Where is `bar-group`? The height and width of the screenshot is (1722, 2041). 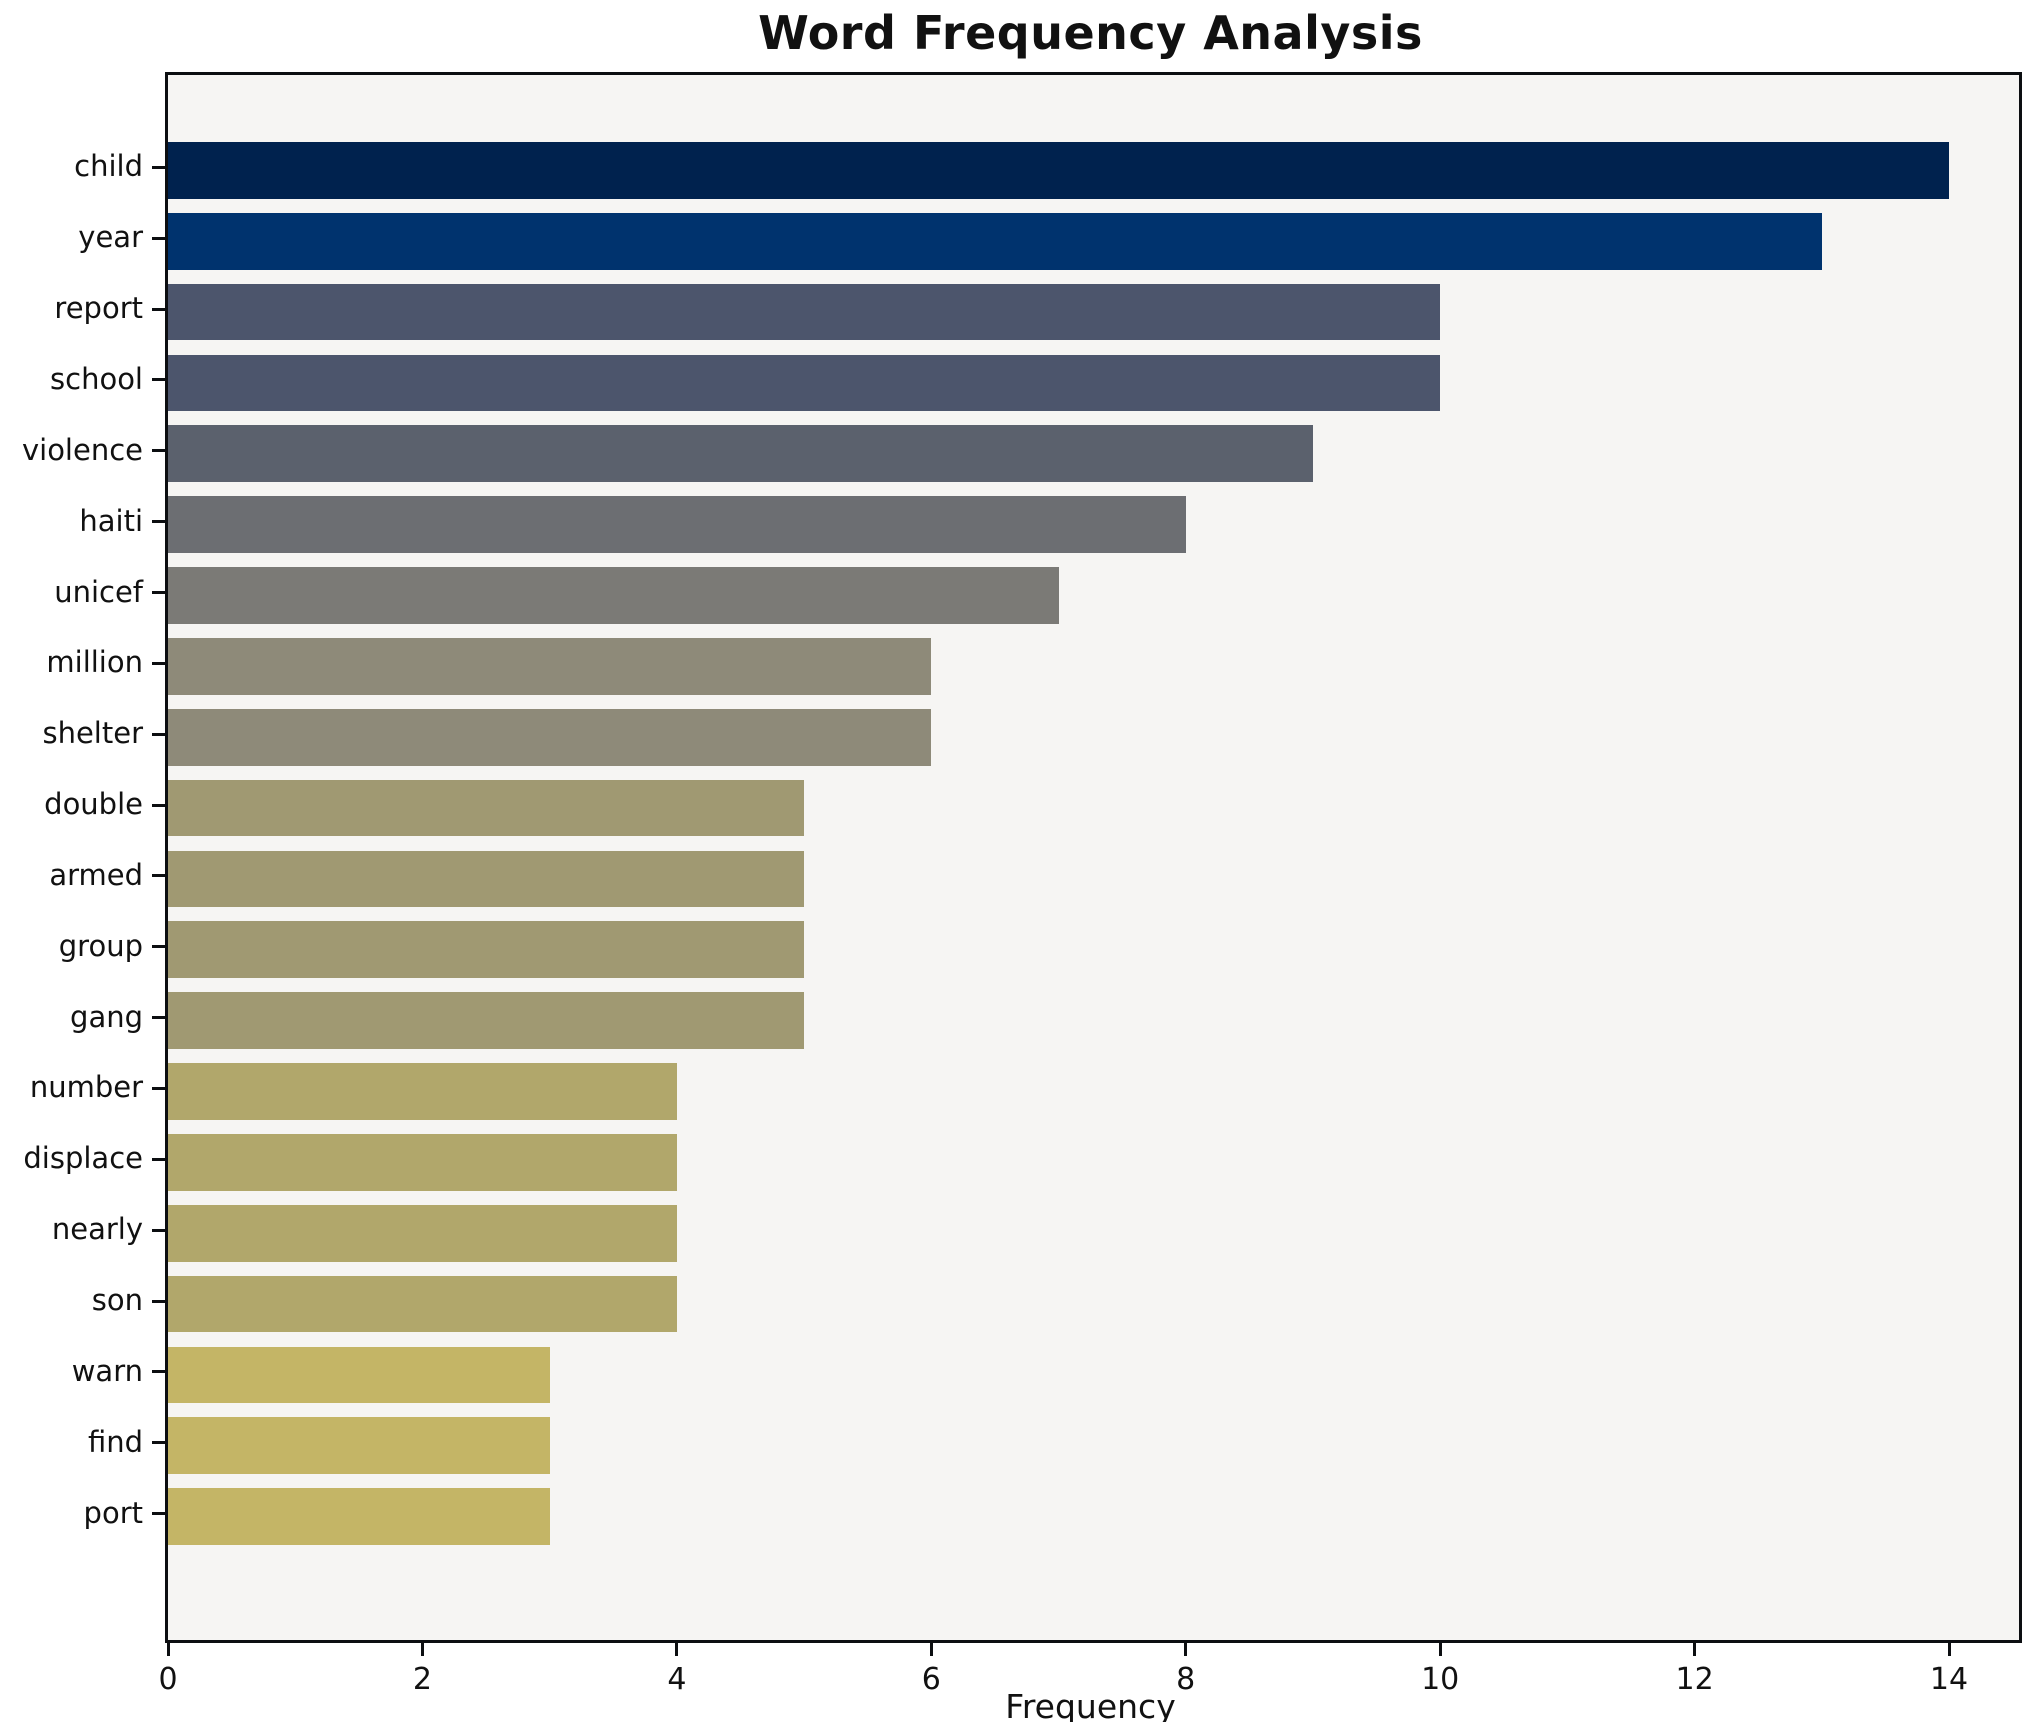 bar-group is located at coordinates (486, 950).